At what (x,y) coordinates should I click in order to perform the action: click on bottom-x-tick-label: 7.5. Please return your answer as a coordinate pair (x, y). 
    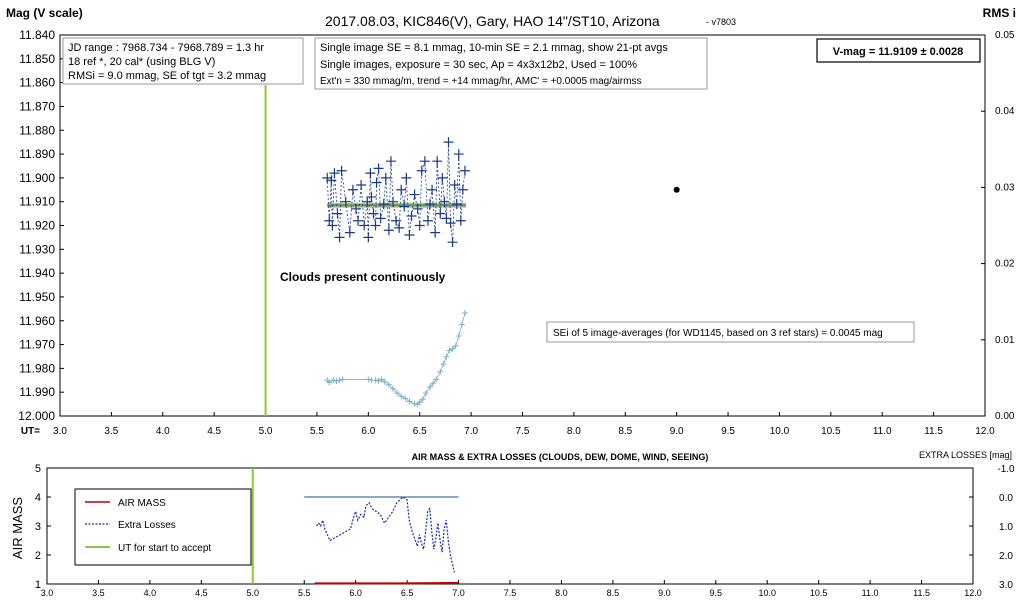
    Looking at the image, I should click on (510, 593).